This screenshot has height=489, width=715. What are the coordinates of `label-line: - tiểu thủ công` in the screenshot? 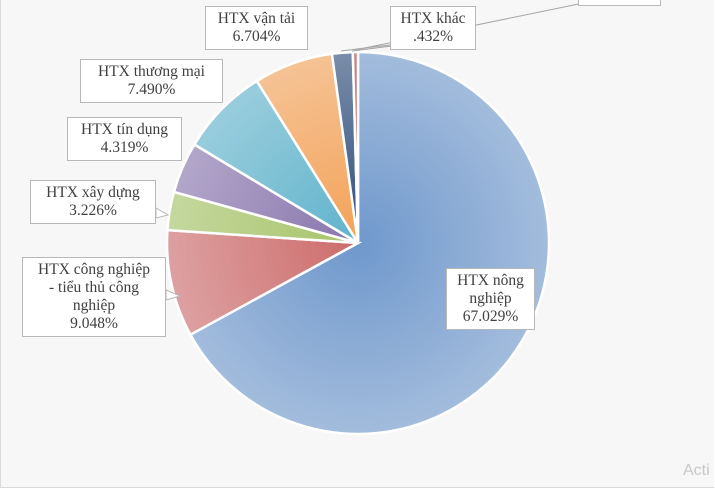 It's located at (94, 287).